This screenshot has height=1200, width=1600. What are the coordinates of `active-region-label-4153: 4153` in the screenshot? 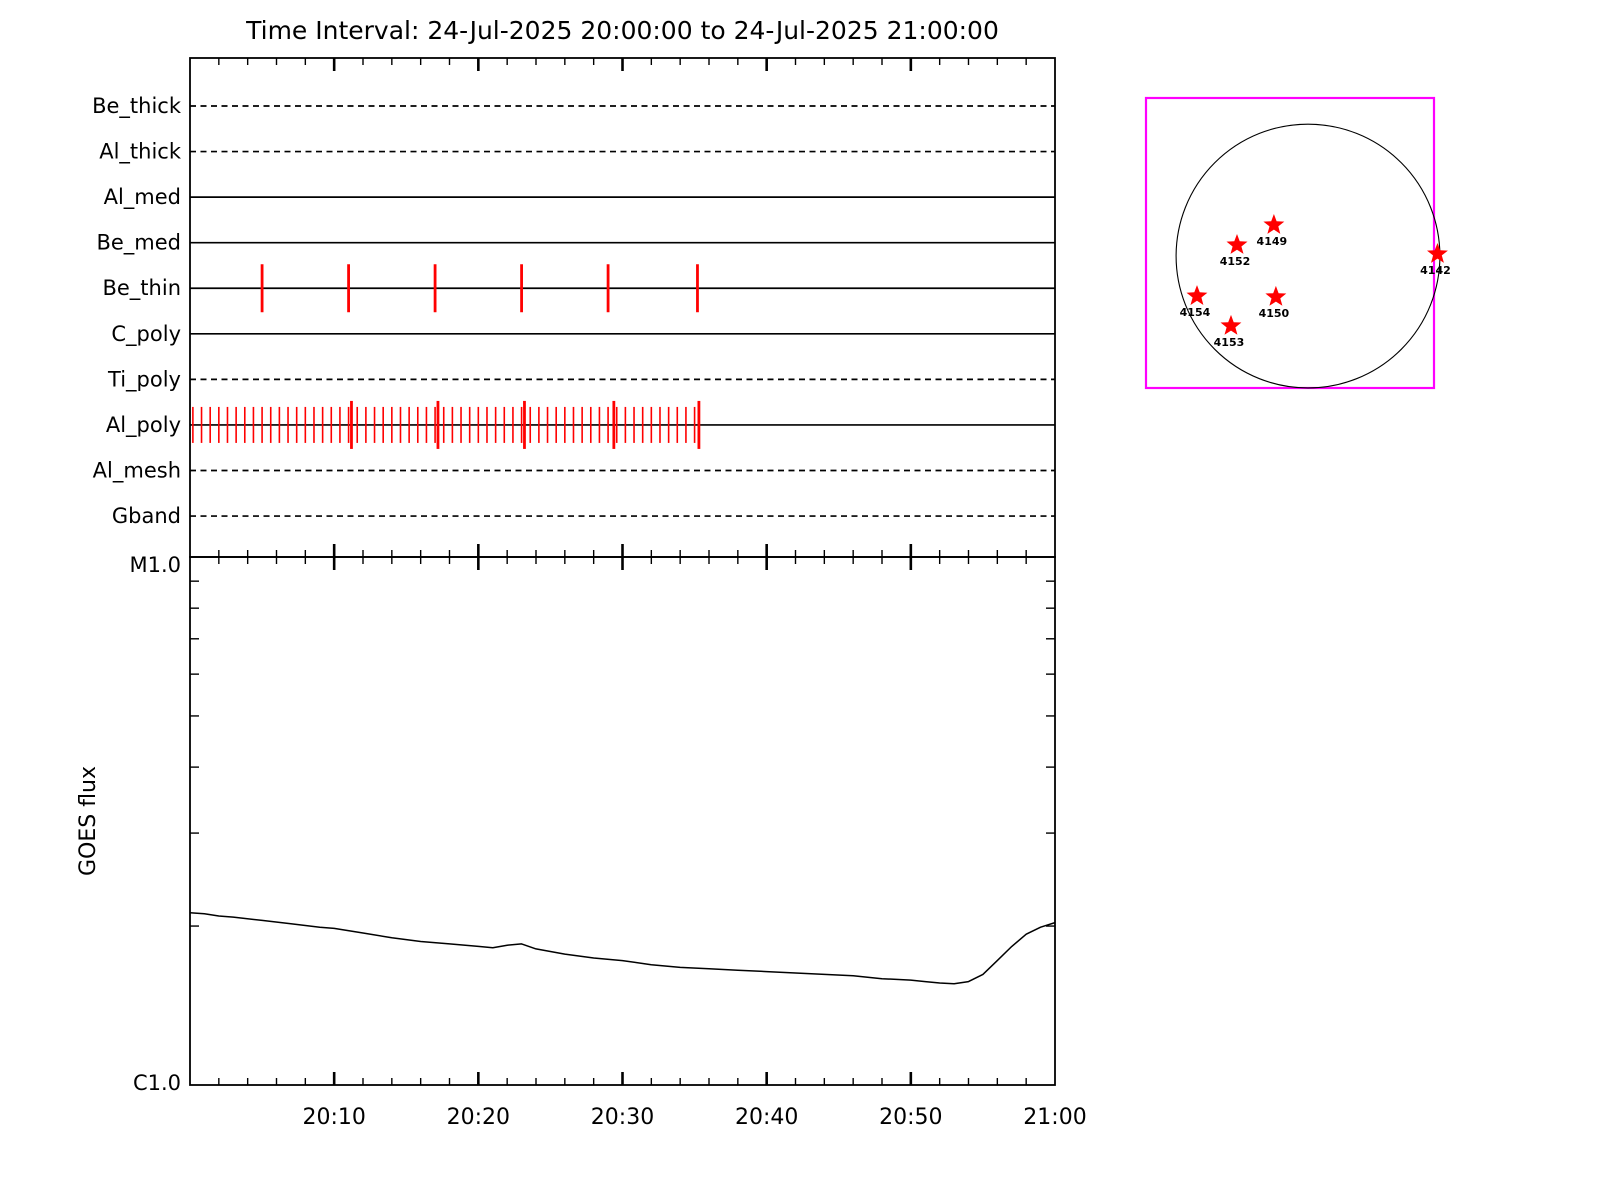 It's located at (1229, 342).